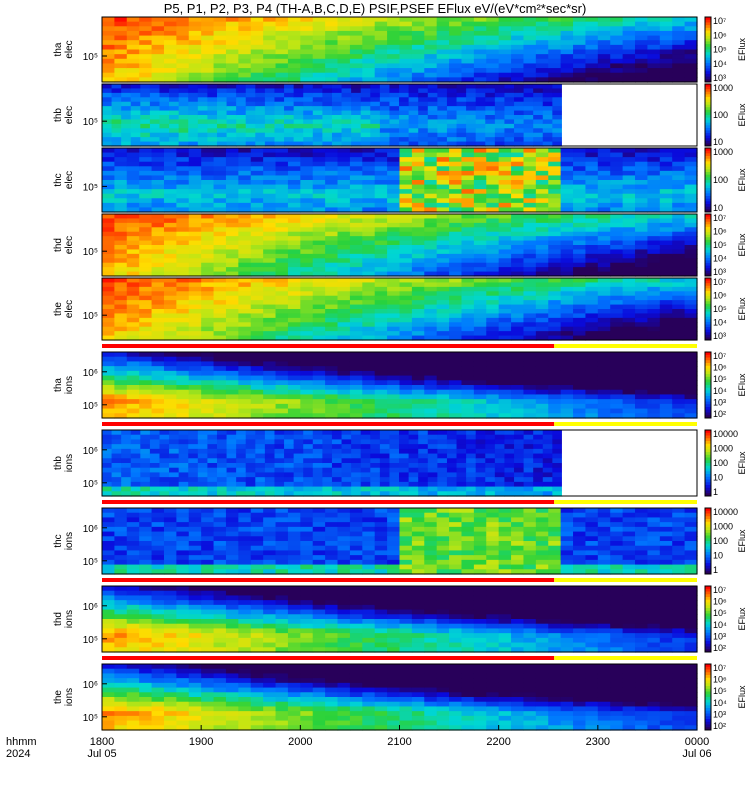  I want to click on y-axis-label: elec, so click(69, 115).